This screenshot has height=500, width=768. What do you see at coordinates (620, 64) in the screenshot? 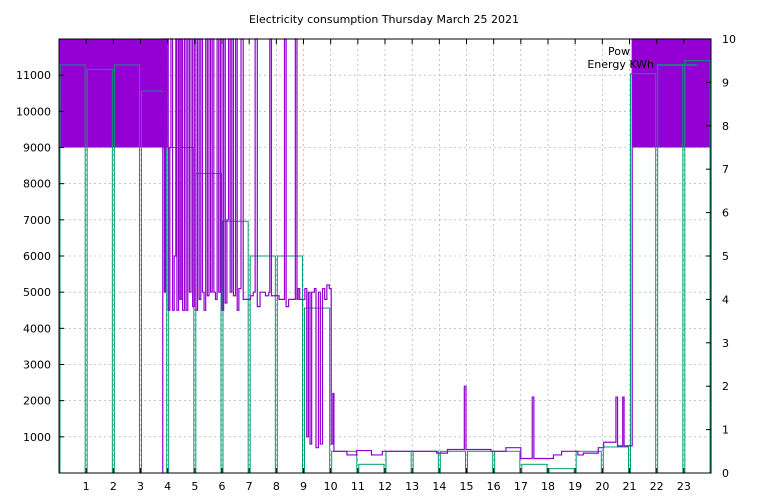
I see `legend-energy-label: Energy KWh` at bounding box center [620, 64].